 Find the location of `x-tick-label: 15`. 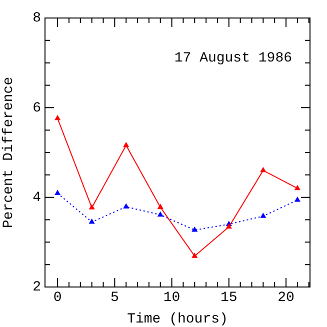

x-tick-label: 15 is located at coordinates (229, 298).